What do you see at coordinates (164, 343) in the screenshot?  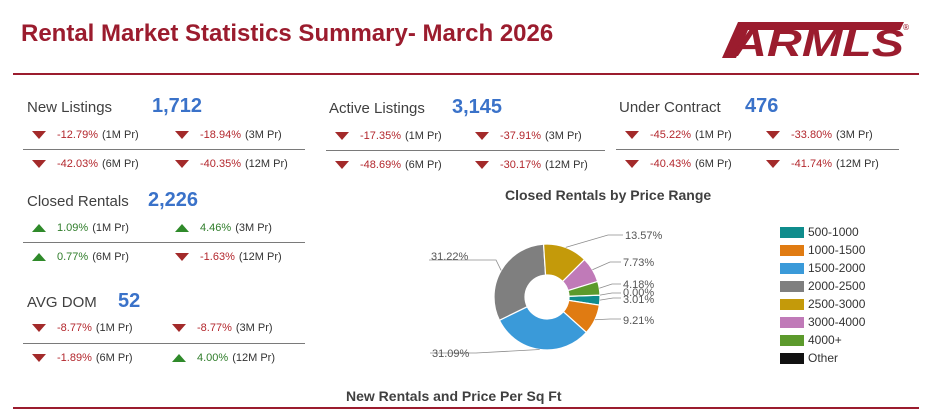 I see `avg-dom-divider` at bounding box center [164, 343].